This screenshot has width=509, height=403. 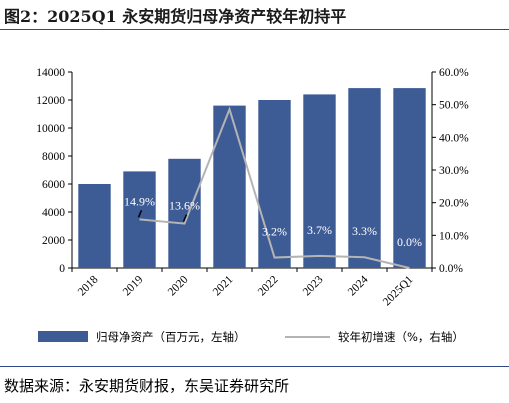 I want to click on line-data-label: 0.0%, so click(x=409, y=242).